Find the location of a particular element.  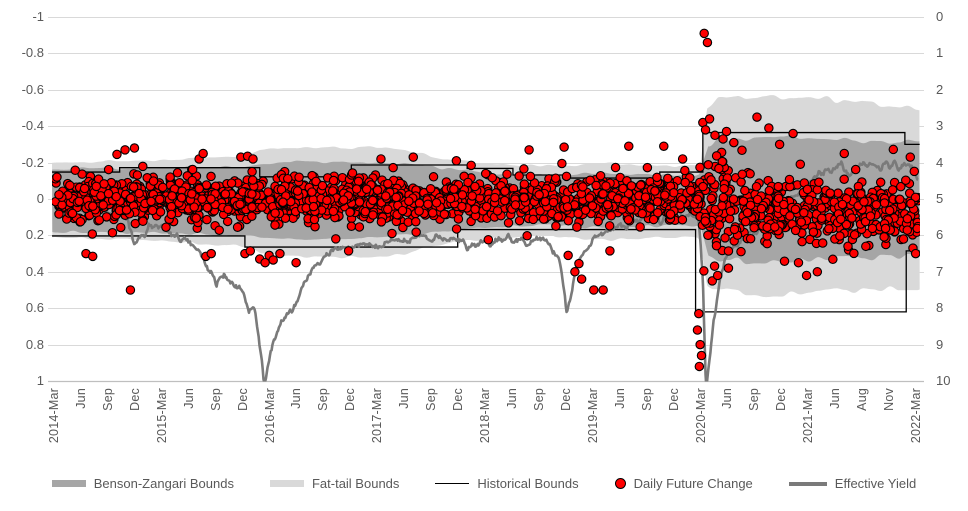

effective-yield-swatch-icon is located at coordinates (807, 483).